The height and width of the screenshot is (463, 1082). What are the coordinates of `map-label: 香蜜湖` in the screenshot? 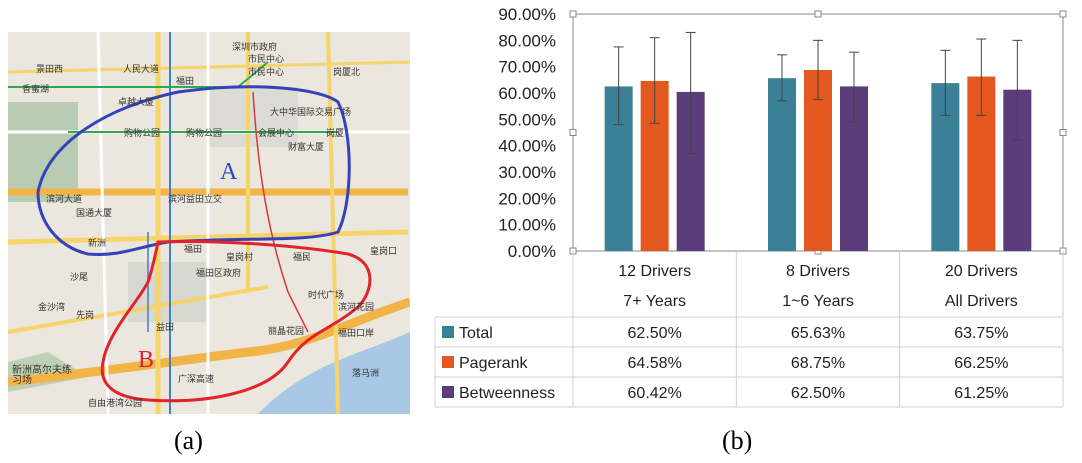 It's located at (36, 89).